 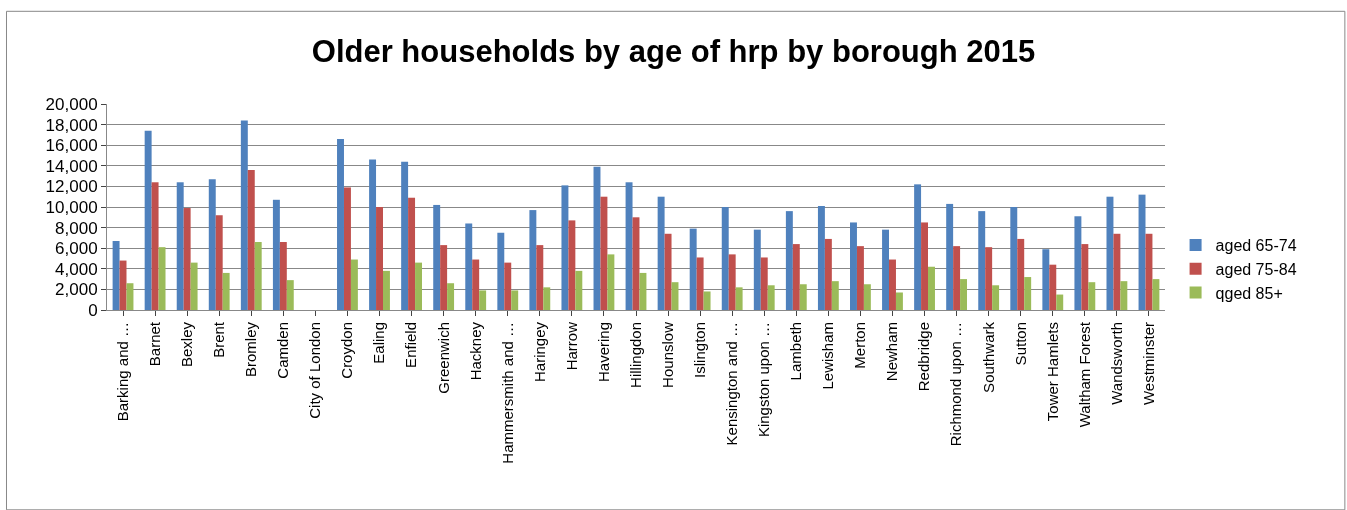 What do you see at coordinates (251, 349) in the screenshot?
I see `x-tick-label: Bromley` at bounding box center [251, 349].